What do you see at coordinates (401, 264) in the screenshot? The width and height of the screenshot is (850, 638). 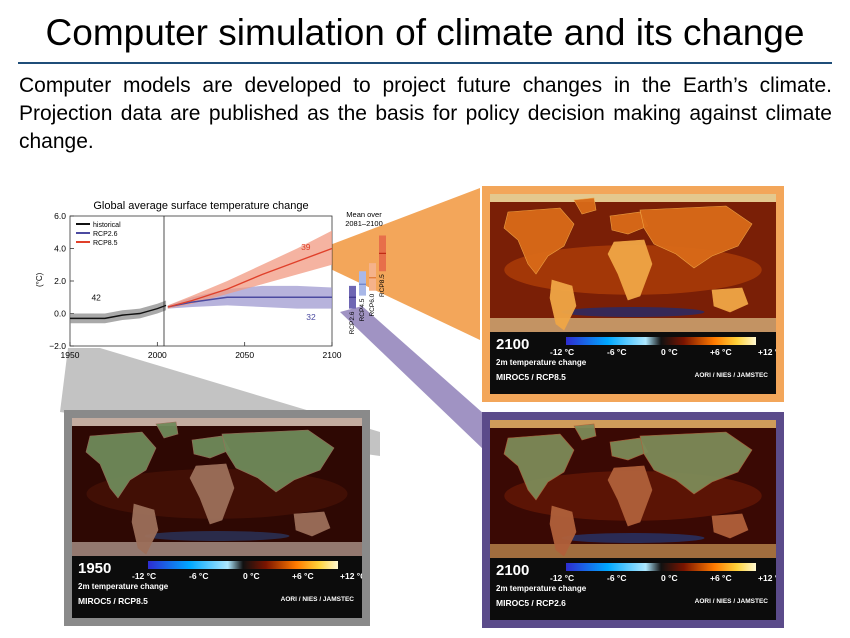 I see `wedge-to-rcp85-map` at bounding box center [401, 264].